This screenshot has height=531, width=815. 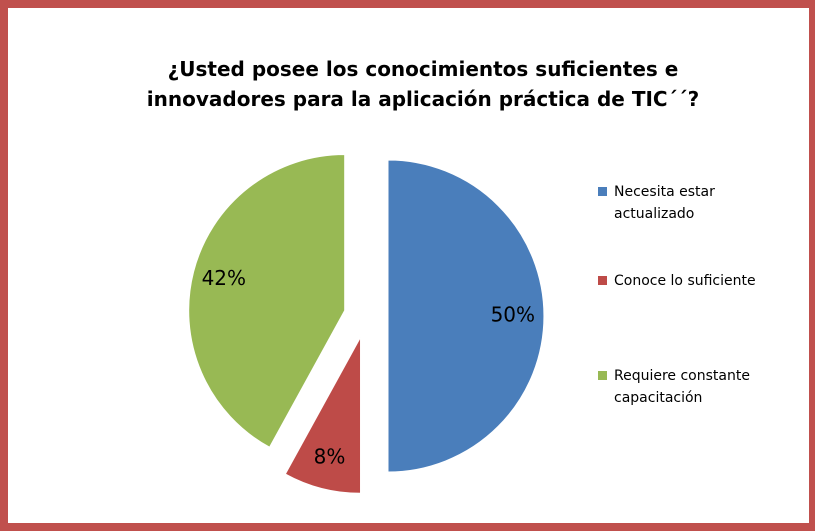 I want to click on legend-item: Conoce lo suficiente, so click(x=698, y=281).